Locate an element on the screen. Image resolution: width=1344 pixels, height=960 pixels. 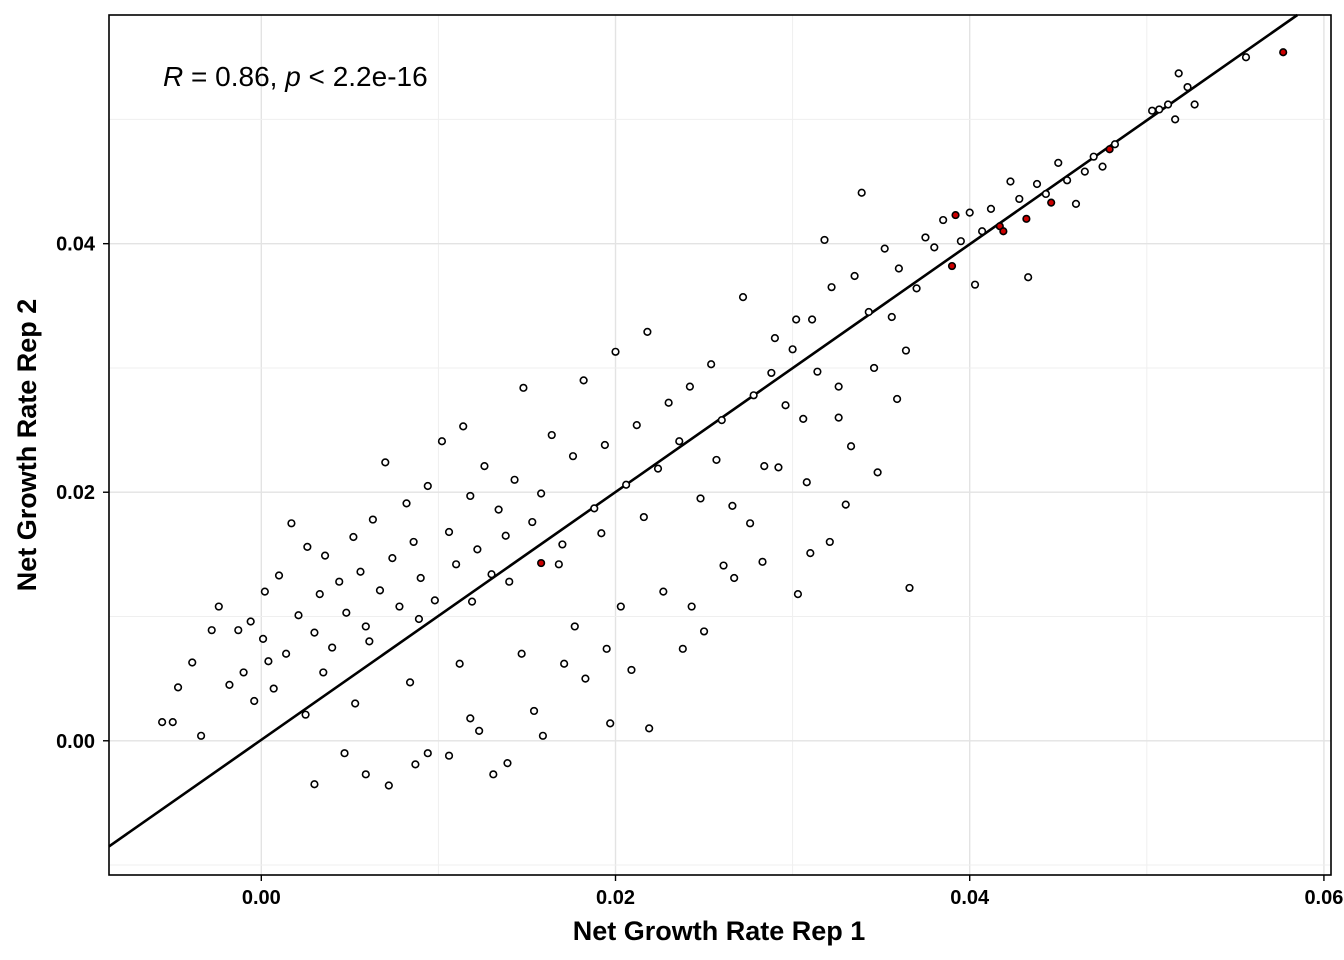
y-tick-label: 0.04 is located at coordinates (76, 245).